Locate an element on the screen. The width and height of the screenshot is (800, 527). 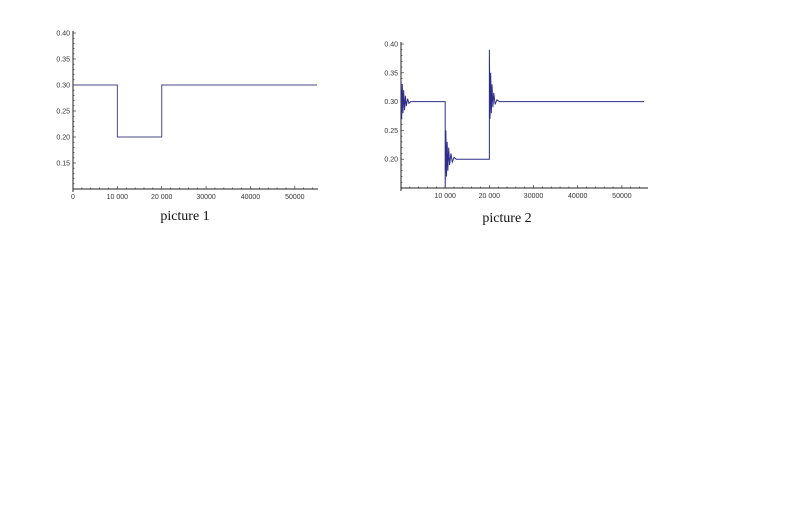
x-tick-label: 0 is located at coordinates (73, 197).